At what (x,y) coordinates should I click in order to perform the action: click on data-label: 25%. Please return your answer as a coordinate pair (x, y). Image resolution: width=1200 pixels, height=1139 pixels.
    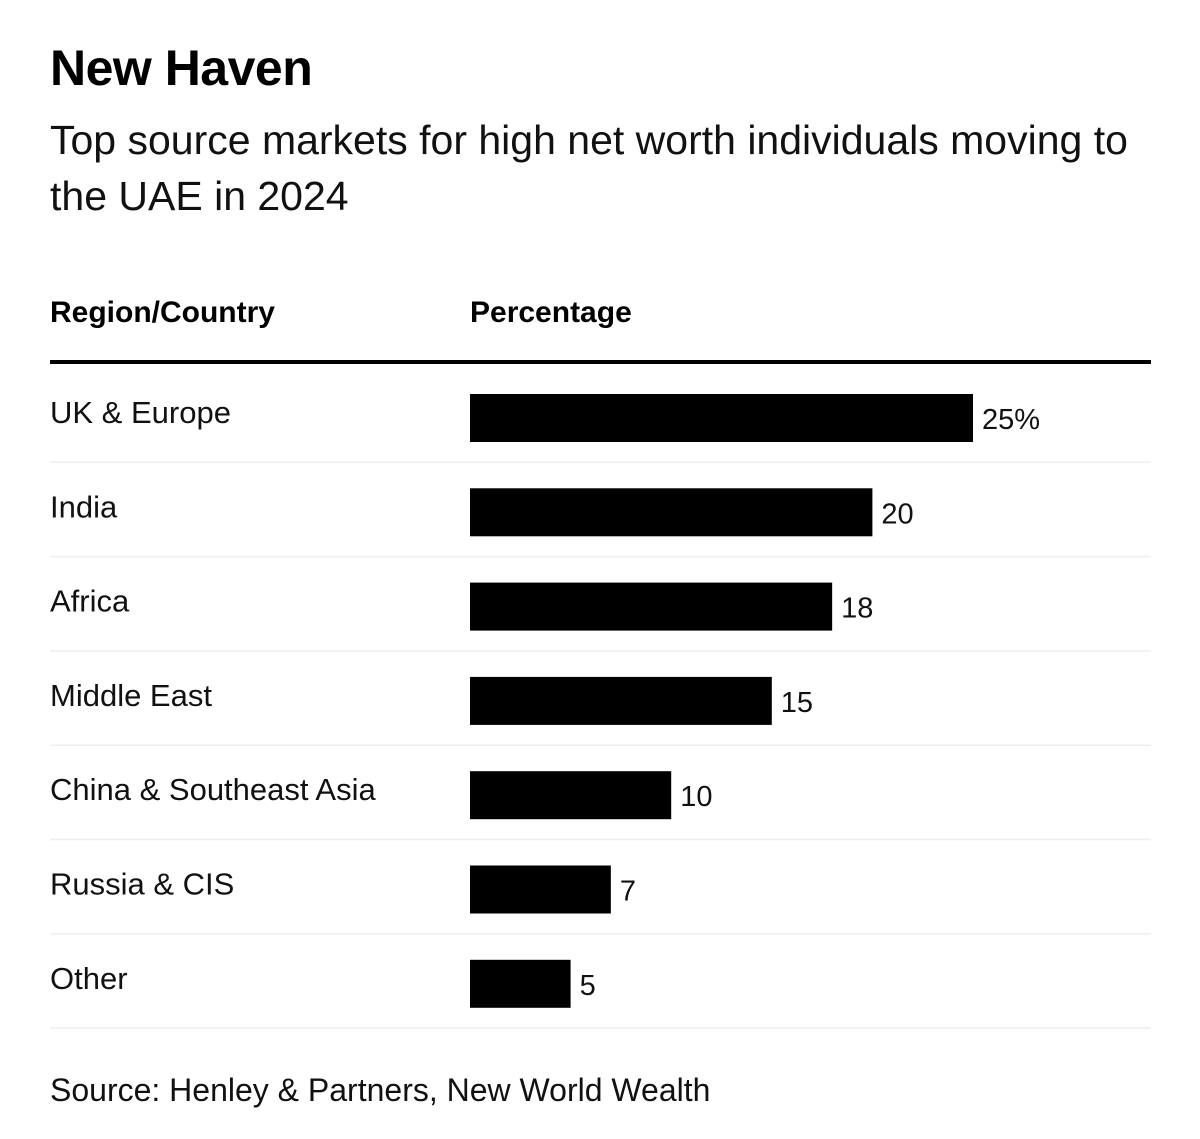
    Looking at the image, I should click on (1011, 420).